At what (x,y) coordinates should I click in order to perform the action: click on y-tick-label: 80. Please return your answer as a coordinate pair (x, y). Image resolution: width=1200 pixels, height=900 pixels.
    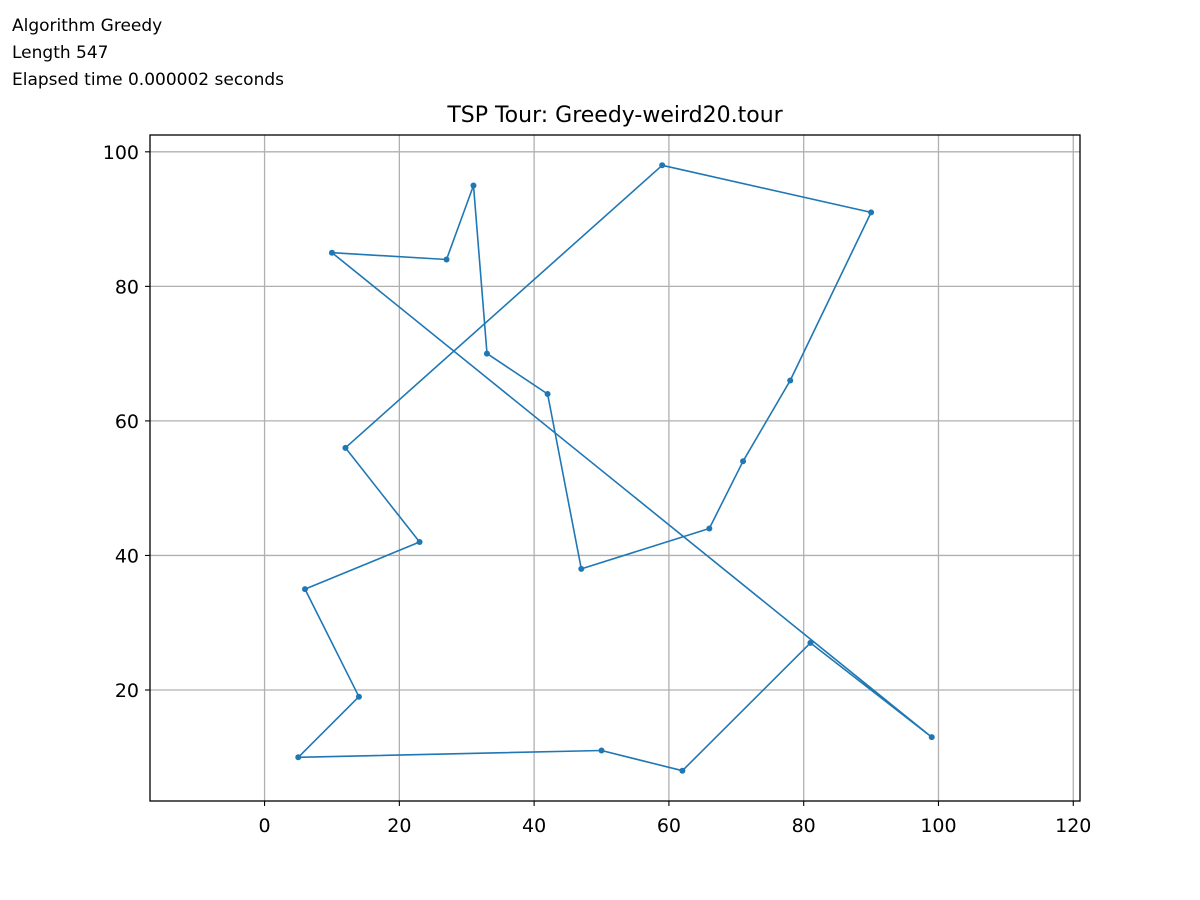
    Looking at the image, I should click on (127, 287).